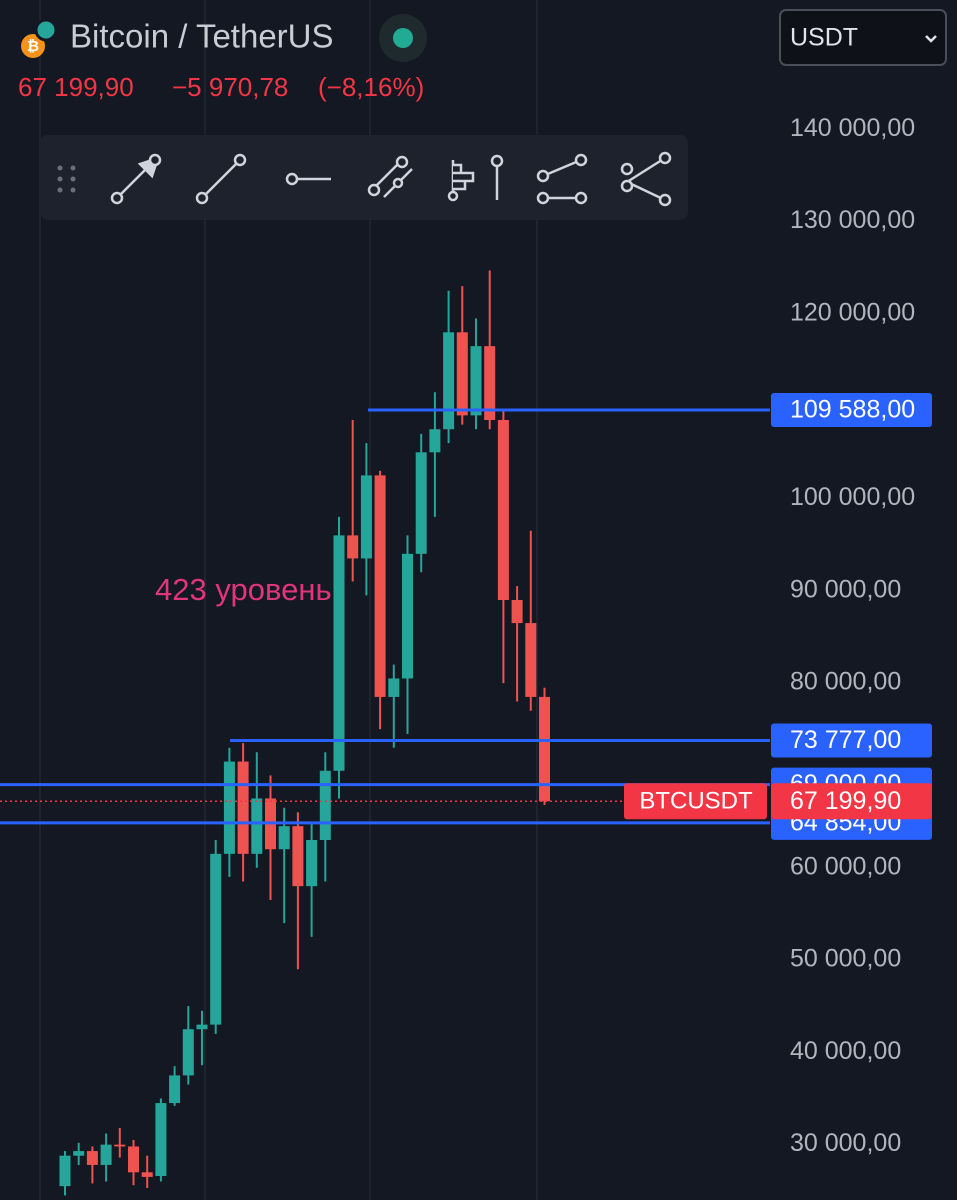 This screenshot has width=957, height=1200. I want to click on level-label: 73 777,00, so click(845, 740).